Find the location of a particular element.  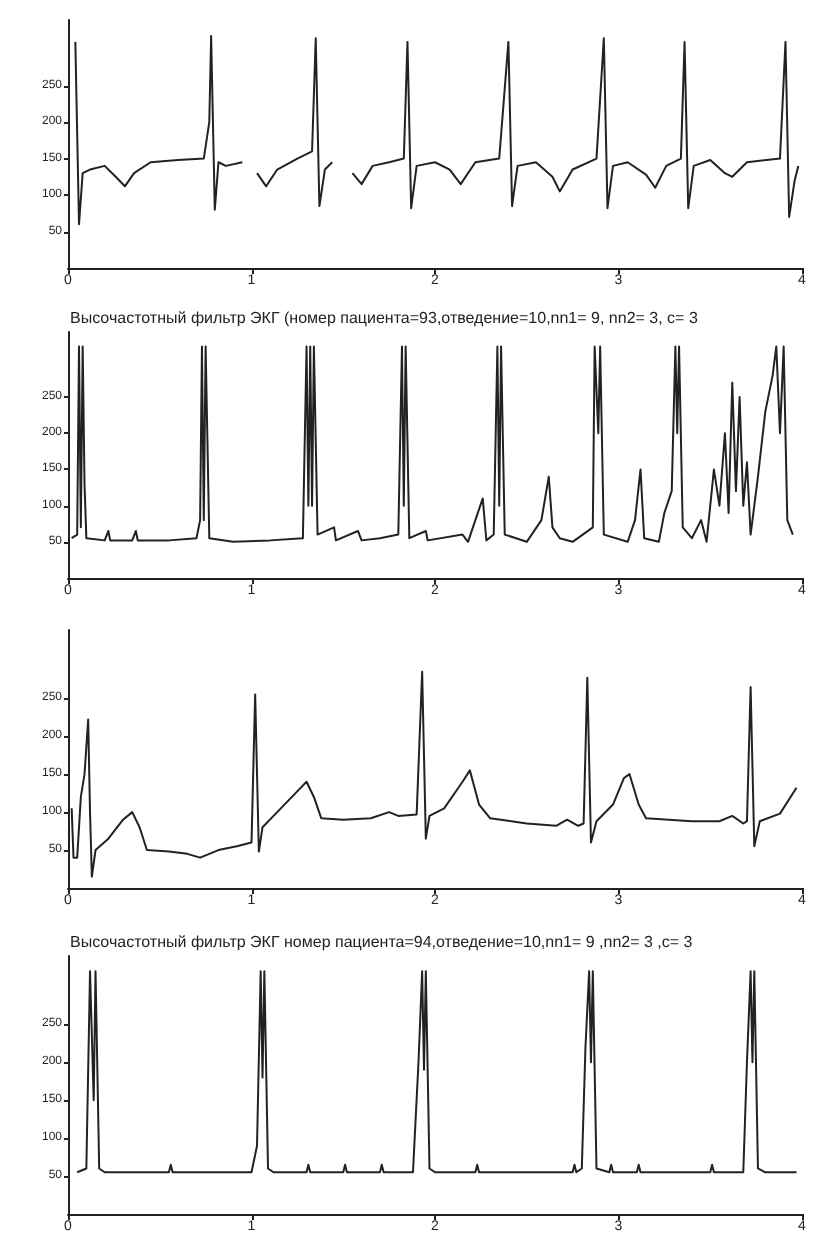

line-series is located at coordinates (437, 1072).